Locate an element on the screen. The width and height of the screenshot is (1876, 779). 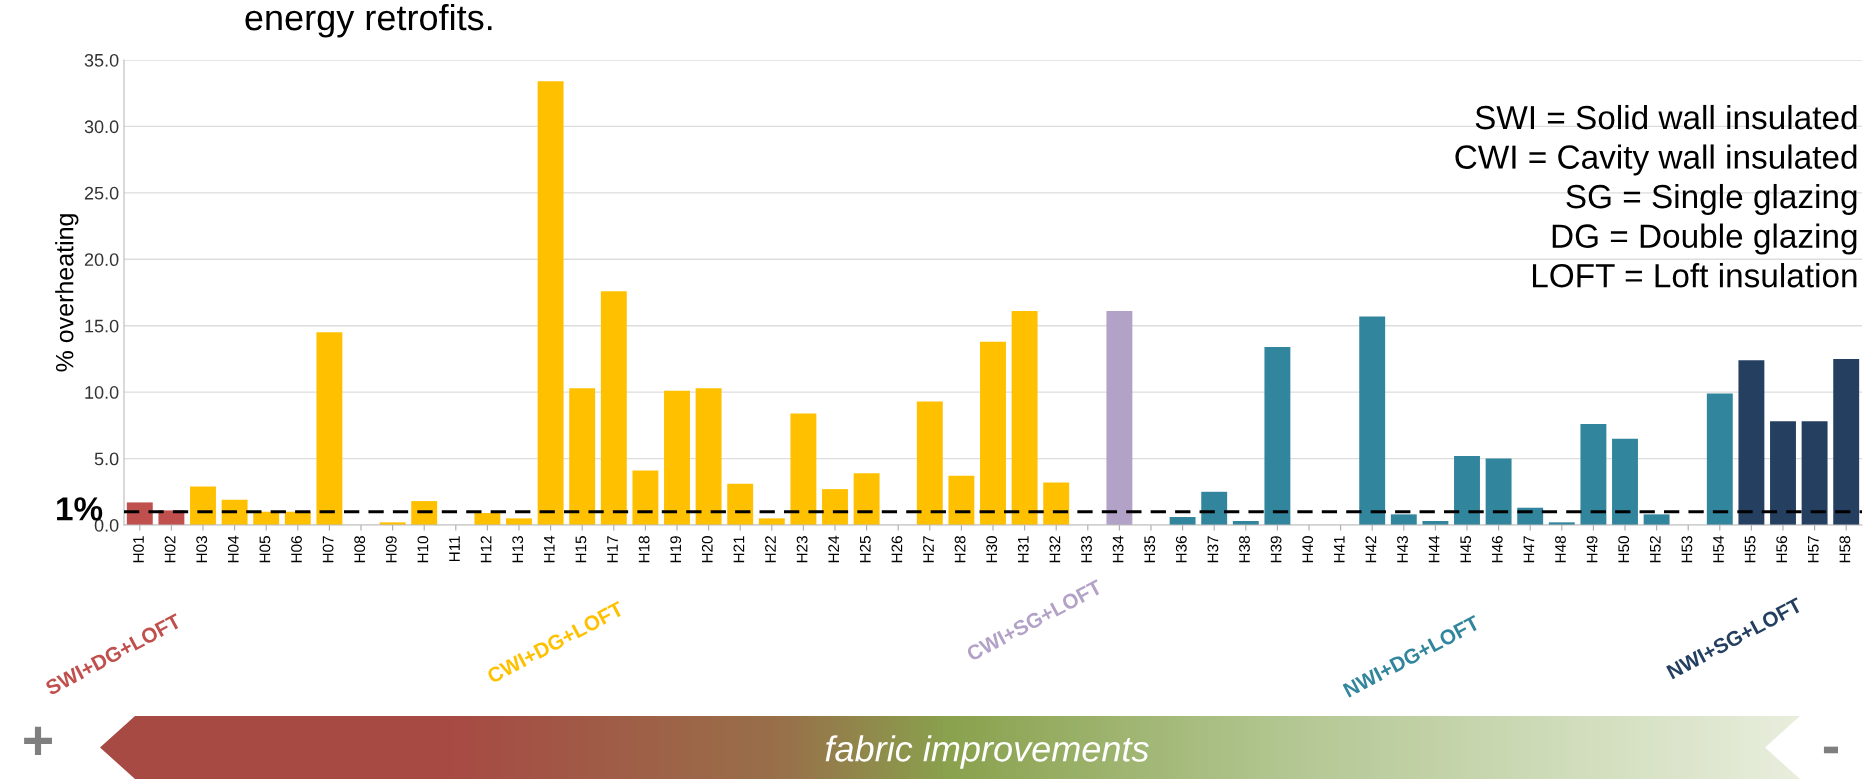
x-tick-label: H30 is located at coordinates (992, 549).